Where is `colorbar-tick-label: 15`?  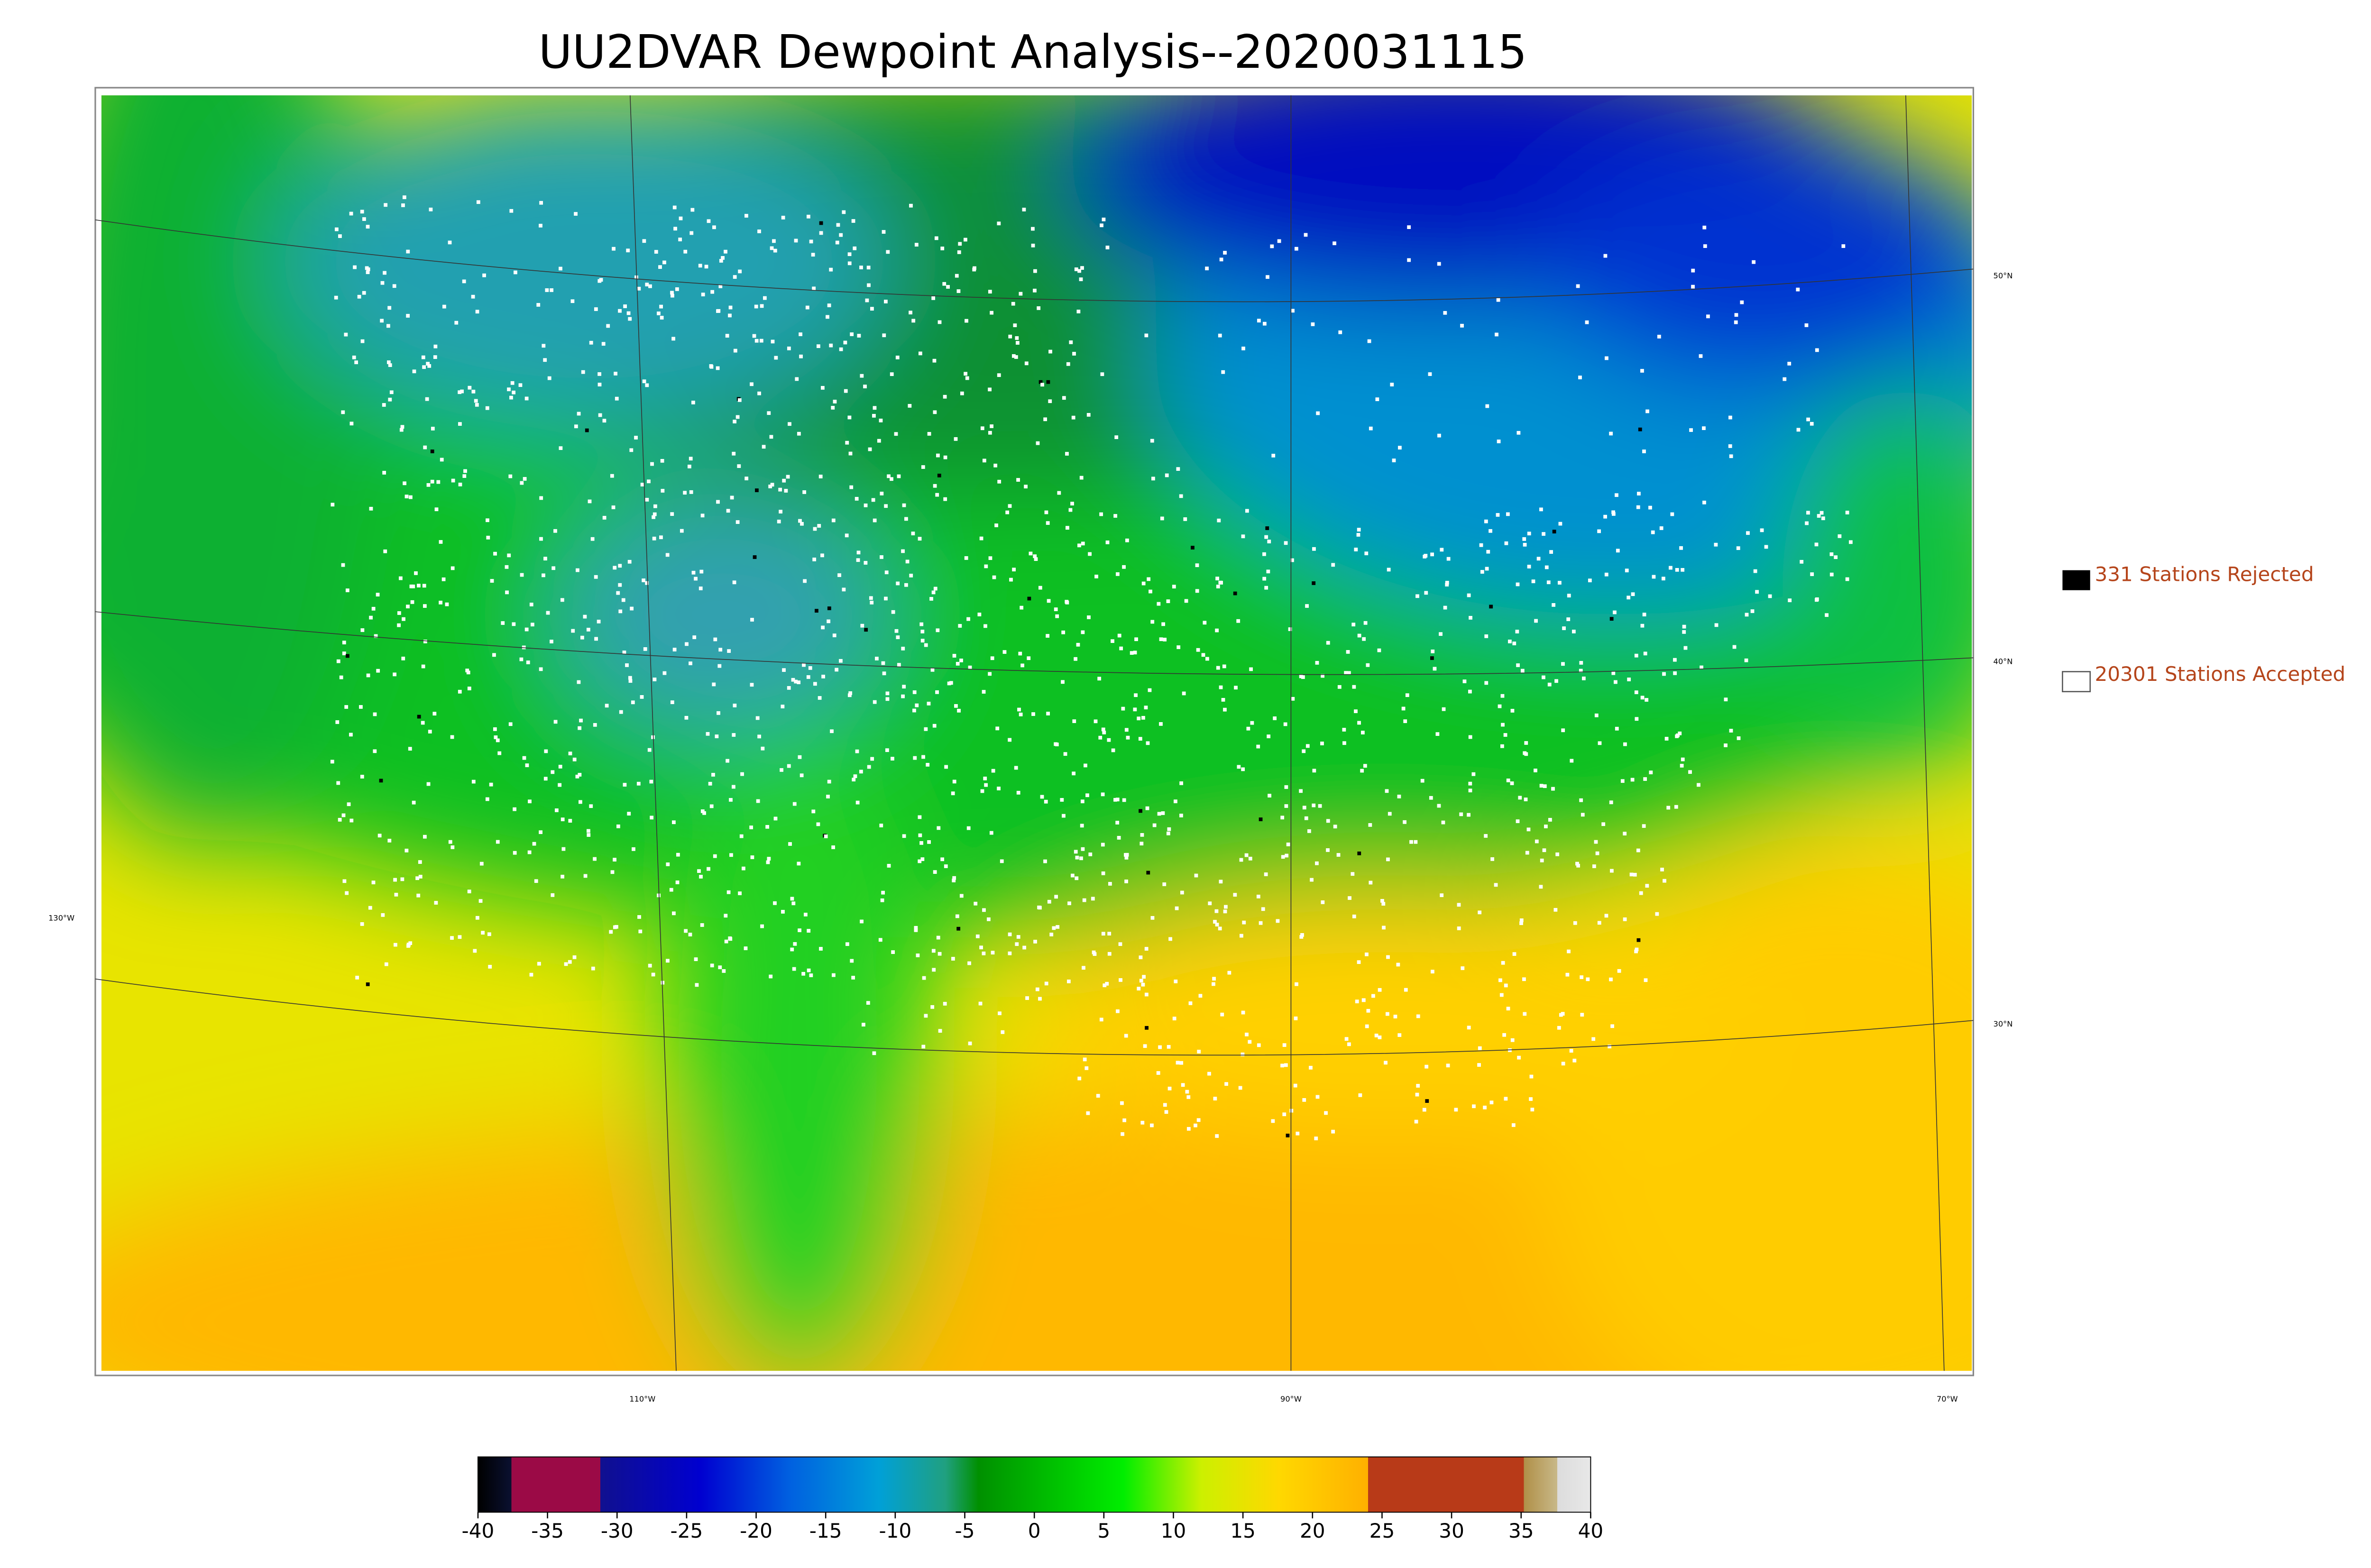
colorbar-tick-label: 15 is located at coordinates (1243, 1530).